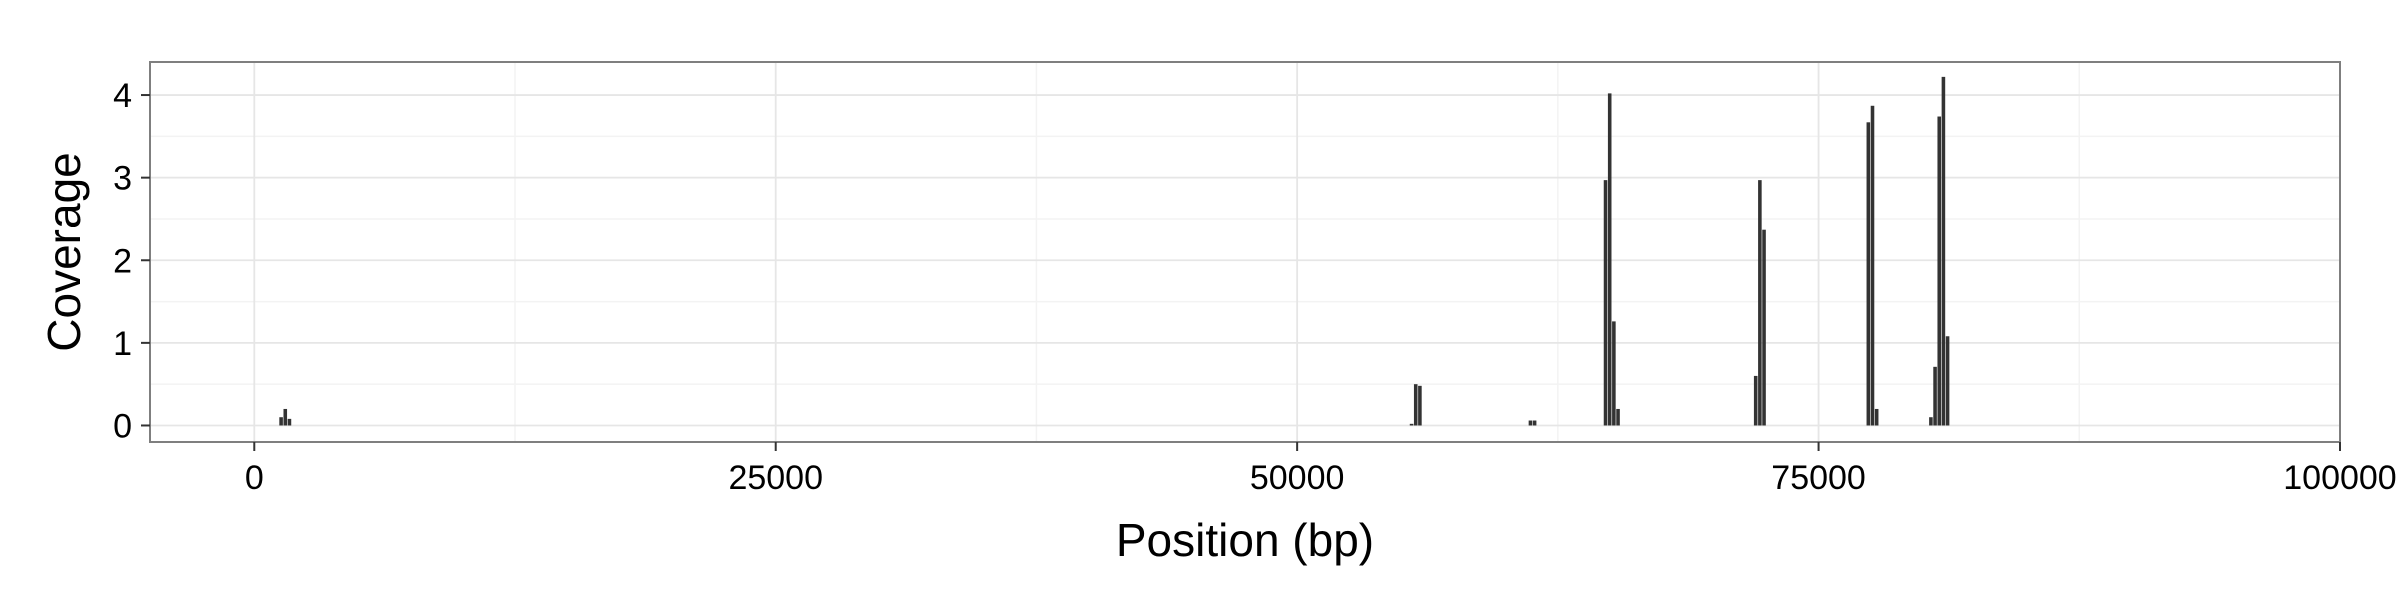 The height and width of the screenshot is (600, 2400). What do you see at coordinates (254, 478) in the screenshot?
I see `x-tick-label: 0` at bounding box center [254, 478].